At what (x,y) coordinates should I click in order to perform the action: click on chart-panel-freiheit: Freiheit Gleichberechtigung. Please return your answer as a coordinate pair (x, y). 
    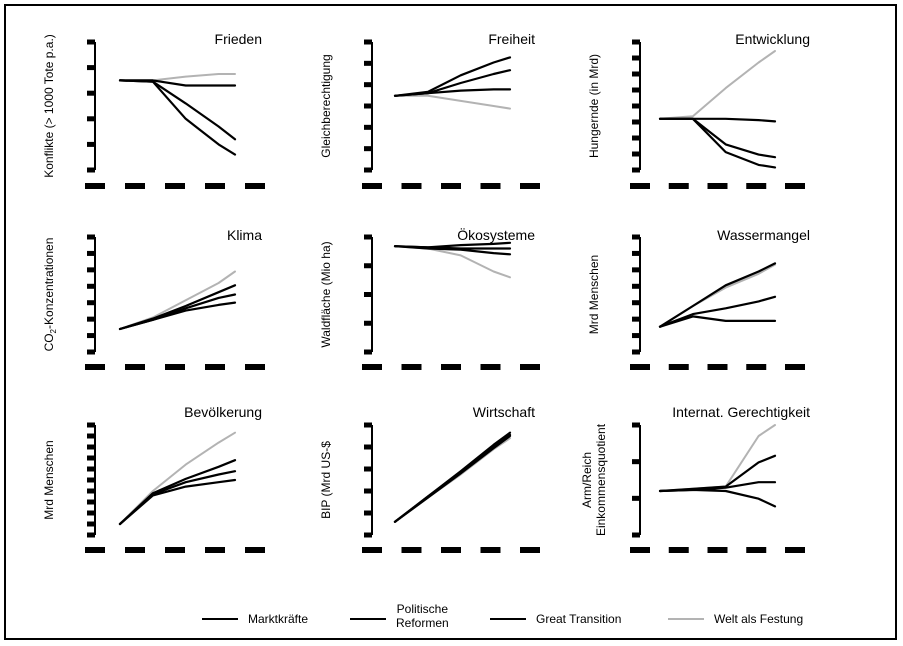
    Looking at the image, I should click on (429, 110).